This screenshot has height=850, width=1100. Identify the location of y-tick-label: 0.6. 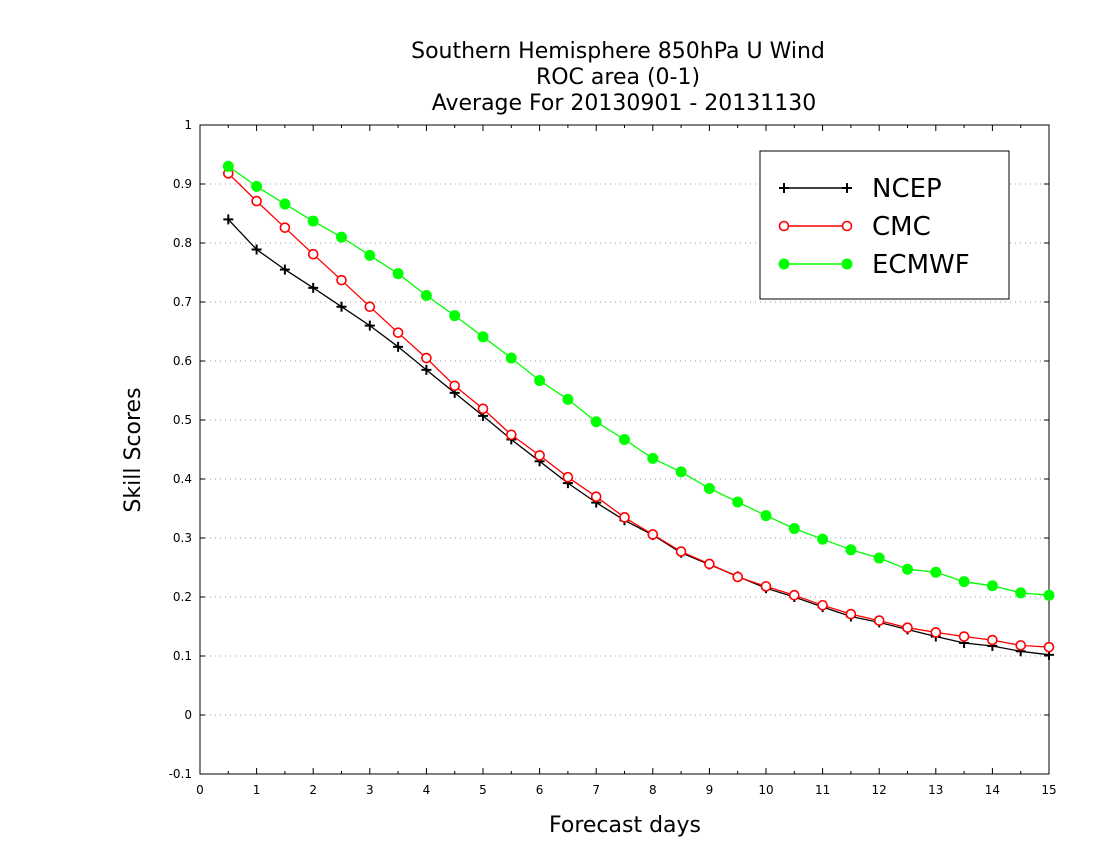
(182, 361).